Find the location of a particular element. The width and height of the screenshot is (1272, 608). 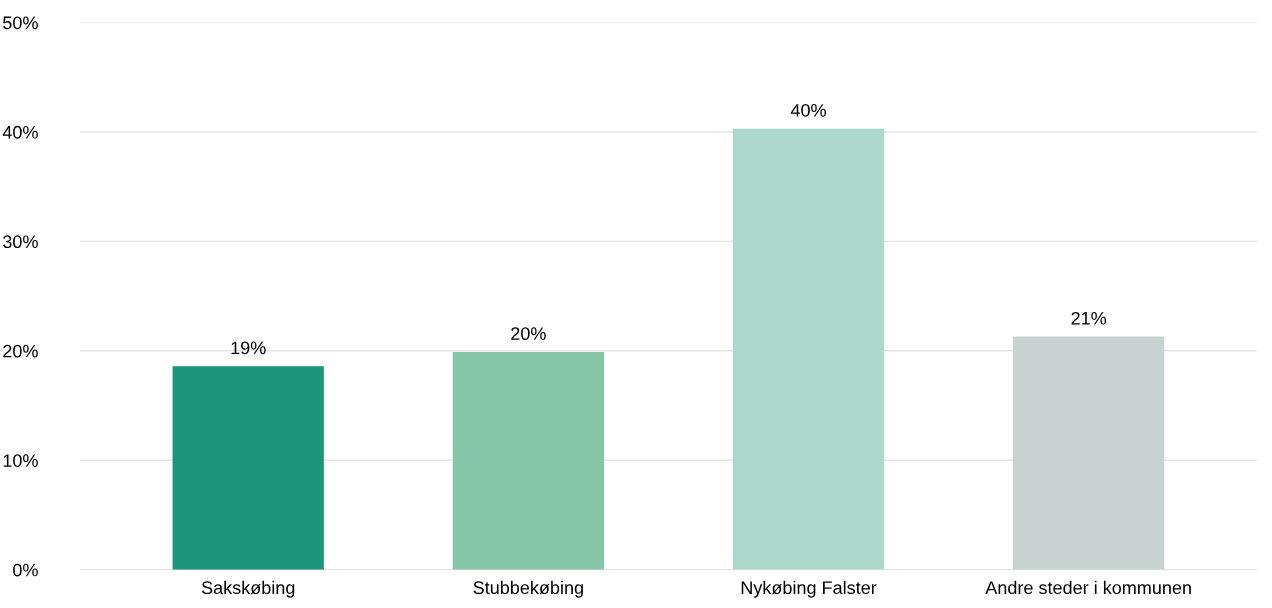

x-tick-label: Sakskøbing is located at coordinates (248, 589).